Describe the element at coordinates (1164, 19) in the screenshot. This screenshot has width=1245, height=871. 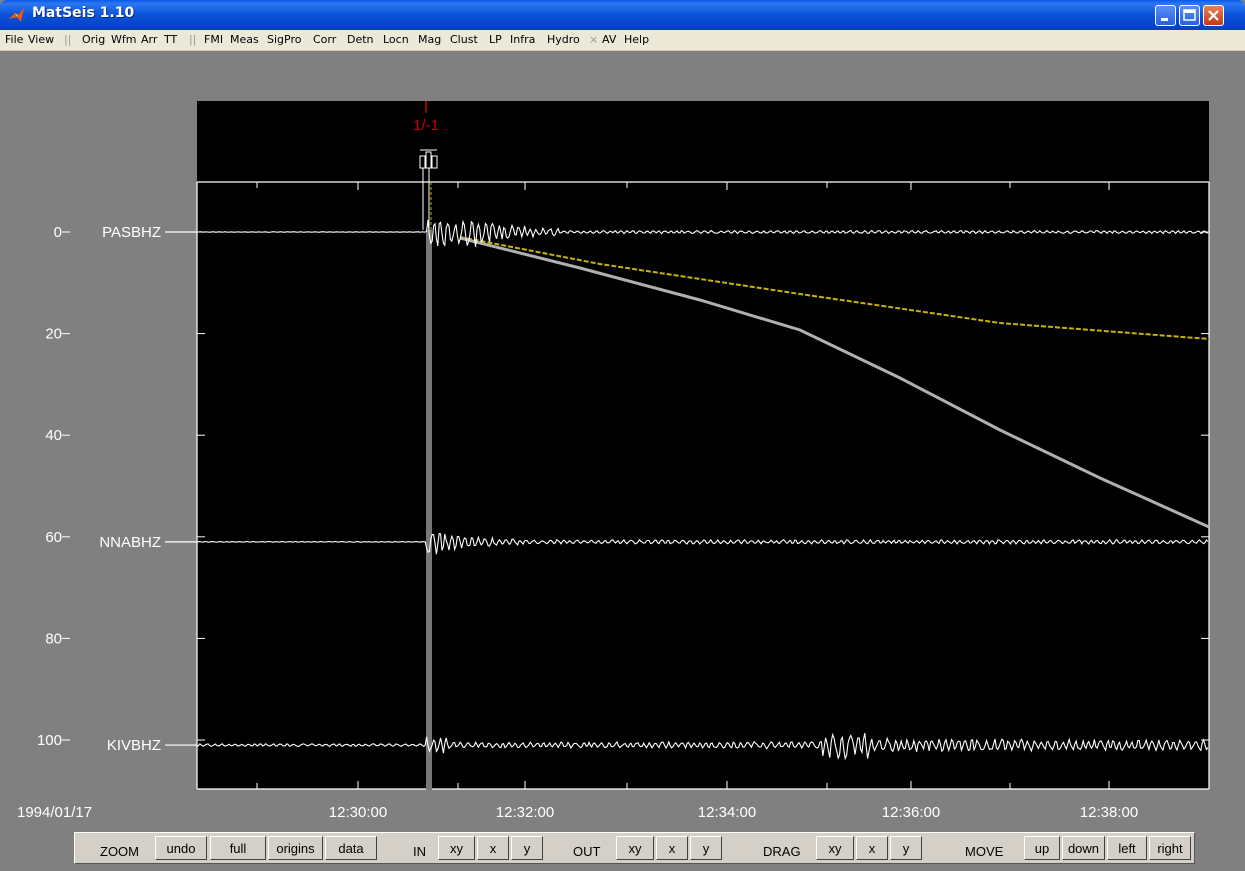
I see `minimize-icon` at that location.